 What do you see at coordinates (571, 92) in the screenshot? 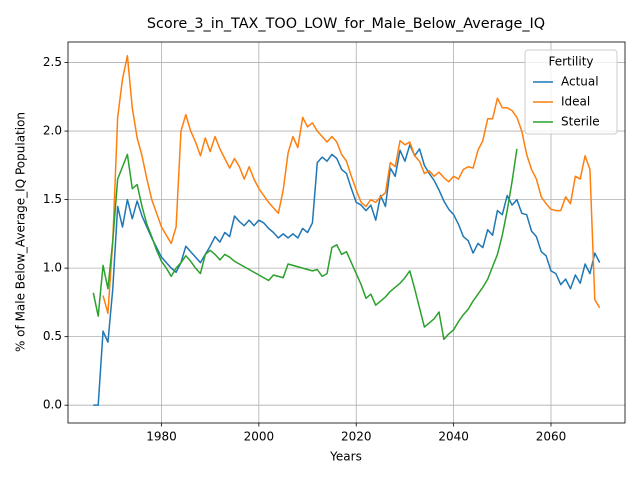
I see `legend-box` at bounding box center [571, 92].